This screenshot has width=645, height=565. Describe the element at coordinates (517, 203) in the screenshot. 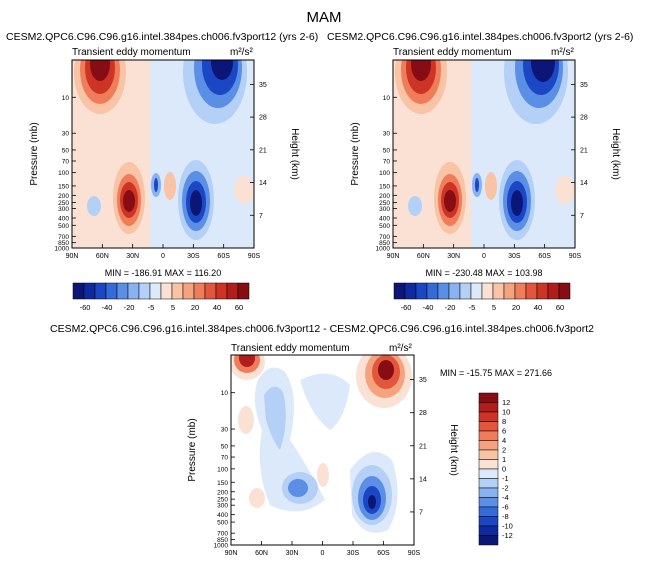

I see `panel-2-sh-trop-l4` at that location.